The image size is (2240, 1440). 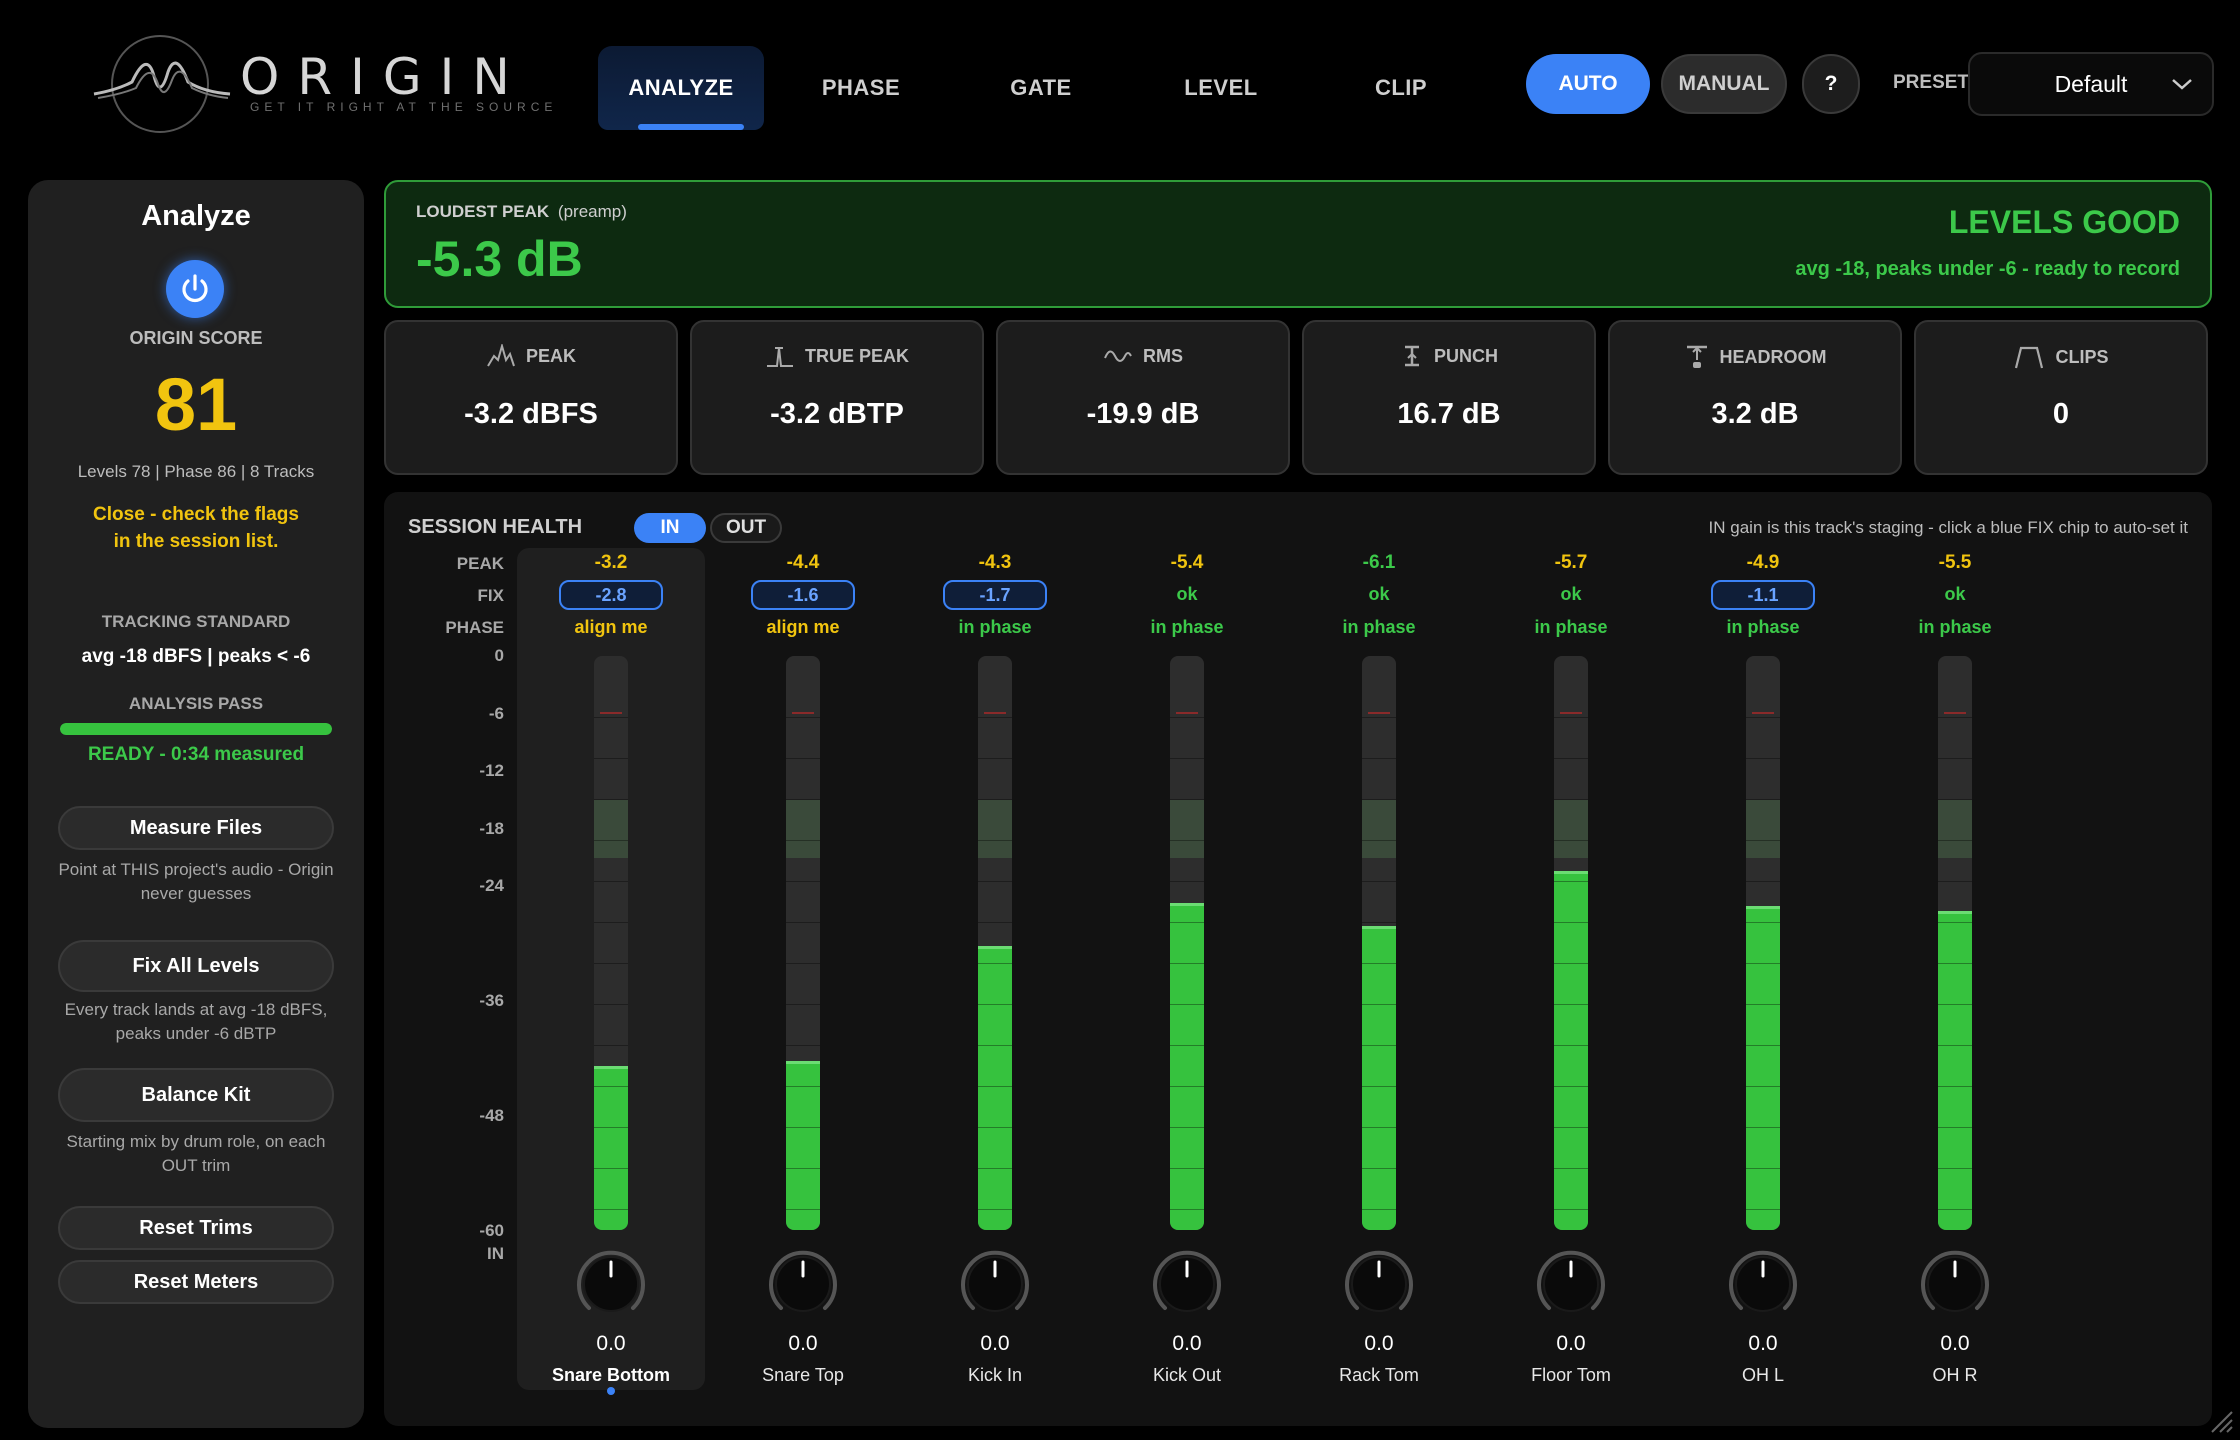 What do you see at coordinates (746, 528) in the screenshot?
I see `toggle-out-button: OUT` at bounding box center [746, 528].